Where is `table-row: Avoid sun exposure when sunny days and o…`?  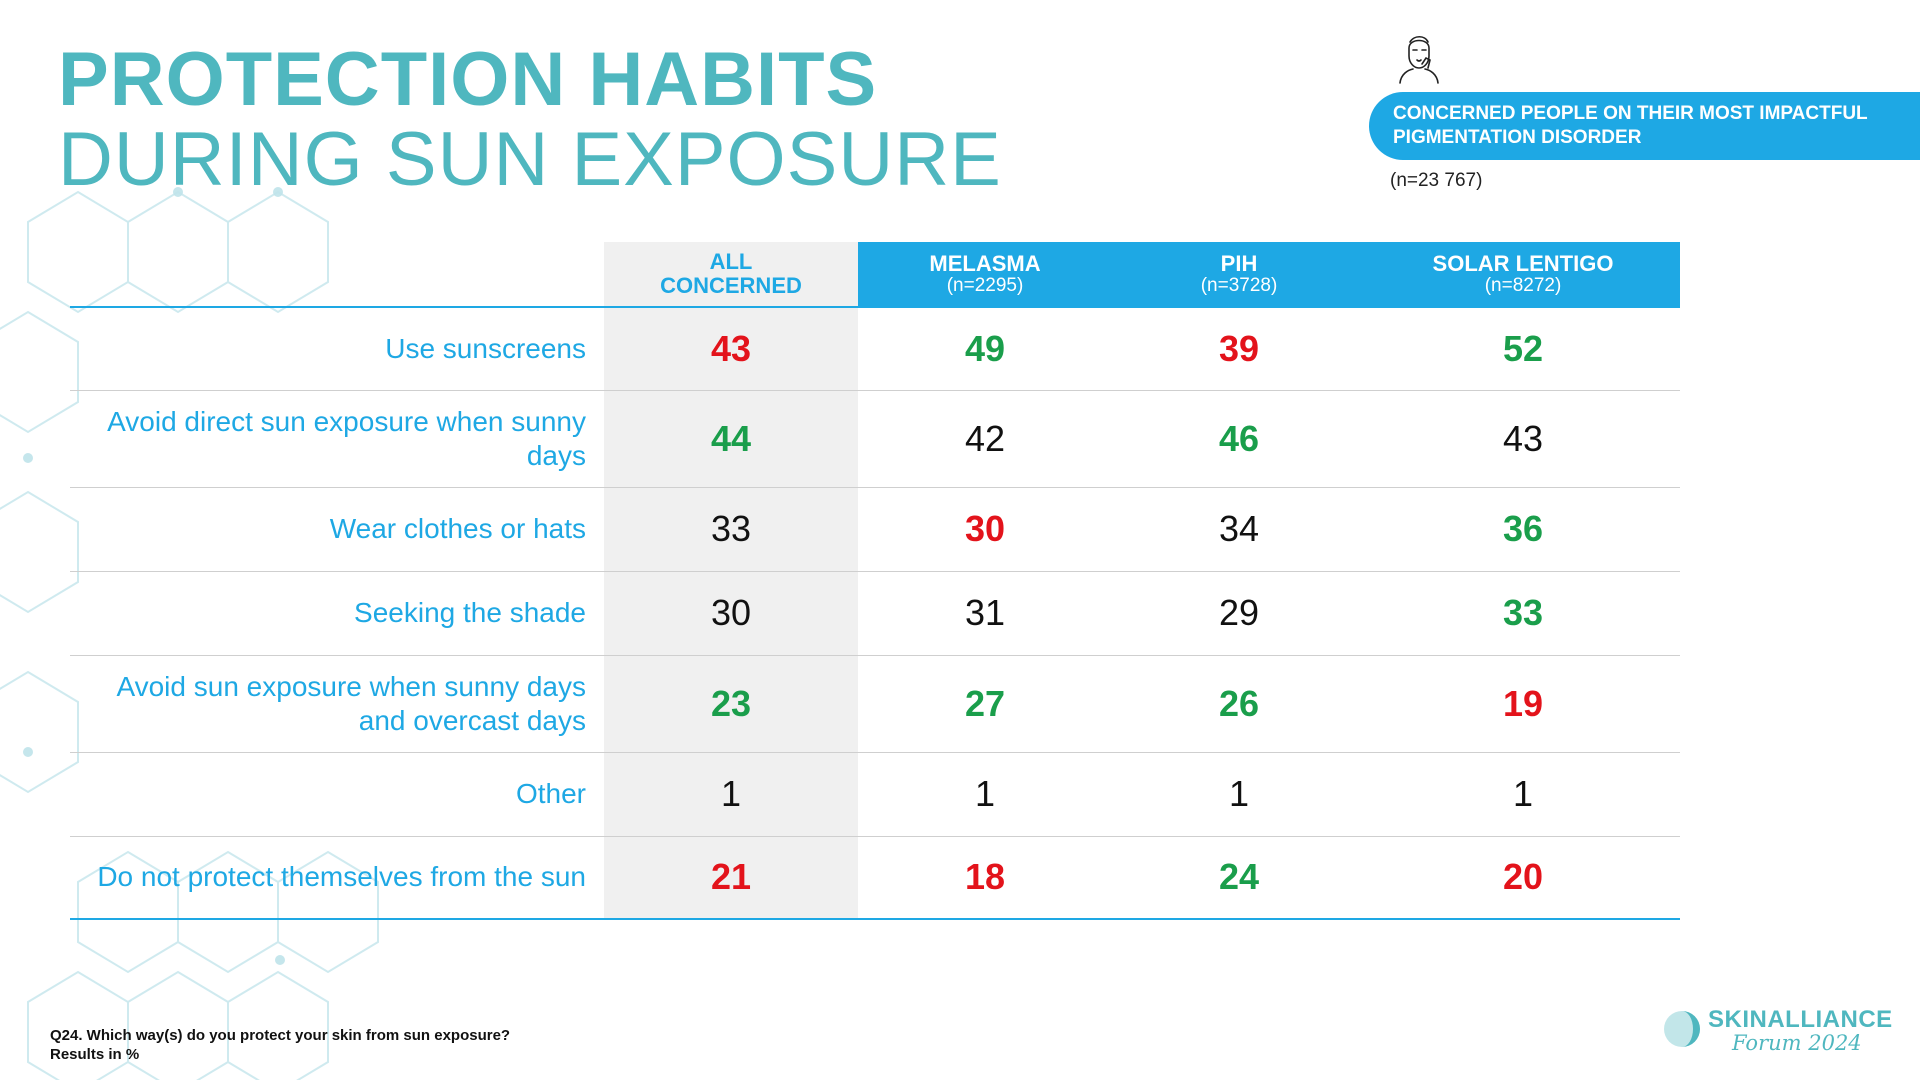
table-row: Avoid sun exposure when sunny days and o… is located at coordinates (875, 704).